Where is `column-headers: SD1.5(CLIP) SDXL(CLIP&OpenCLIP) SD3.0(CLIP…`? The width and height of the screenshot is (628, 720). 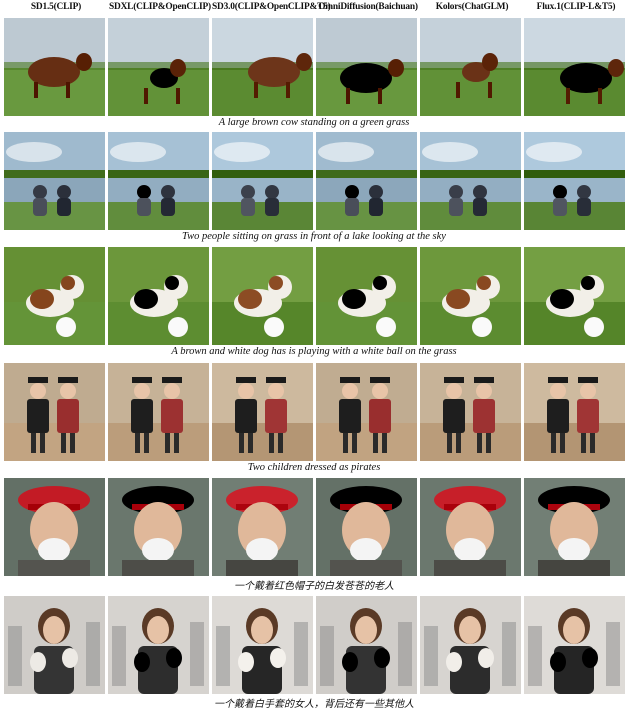
column-headers: SD1.5(CLIP) SDXL(CLIP&OpenCLIP) SD3.0(CLIP… is located at coordinates (314, 9).